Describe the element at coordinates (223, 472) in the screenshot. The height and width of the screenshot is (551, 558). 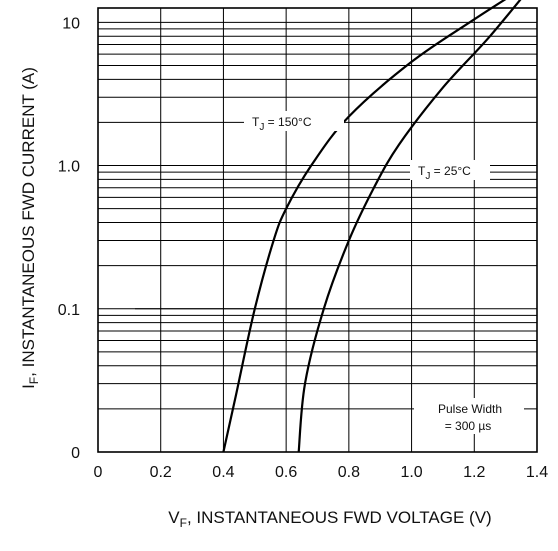
I see `x-tick-label-2: 0.4` at that location.